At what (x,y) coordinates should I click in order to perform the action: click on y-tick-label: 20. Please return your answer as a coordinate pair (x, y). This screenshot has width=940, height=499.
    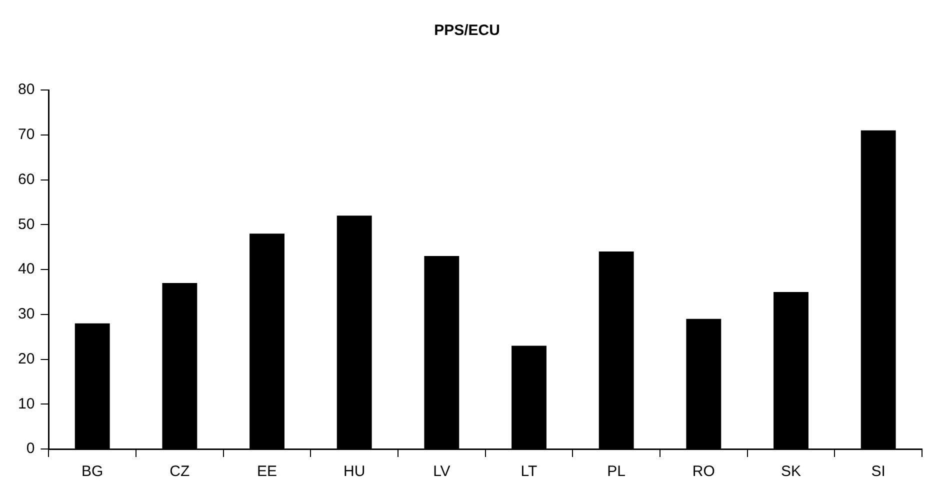
    Looking at the image, I should click on (26, 359).